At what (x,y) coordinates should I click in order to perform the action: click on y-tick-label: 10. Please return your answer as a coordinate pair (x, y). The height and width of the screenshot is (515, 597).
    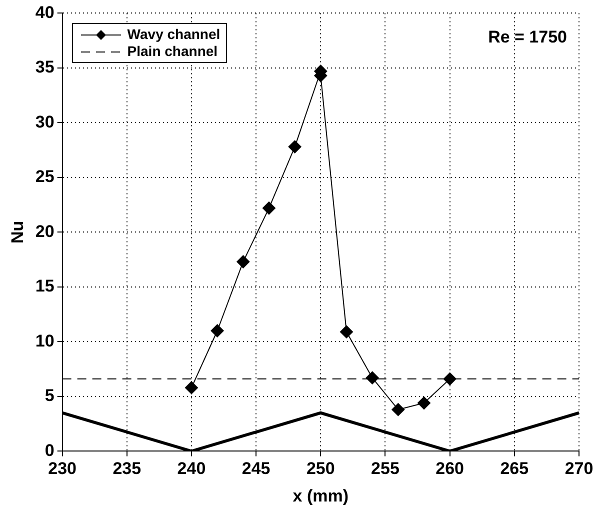
    Looking at the image, I should click on (44, 340).